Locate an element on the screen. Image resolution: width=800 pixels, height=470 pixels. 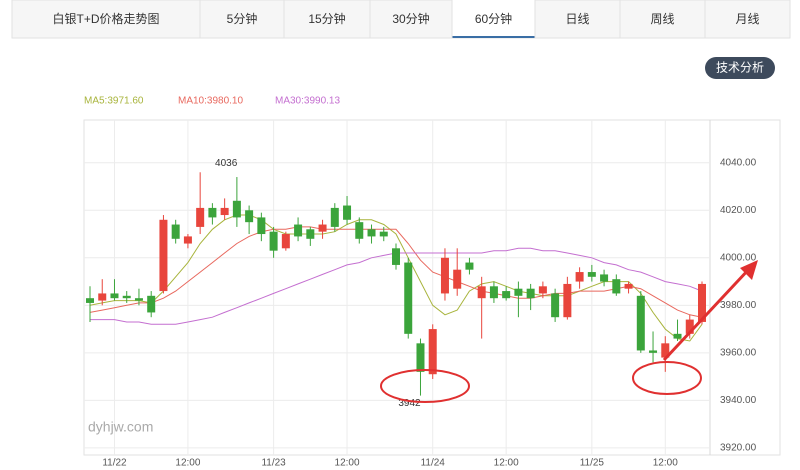
y-tick-label: 3960.00 is located at coordinates (738, 352).